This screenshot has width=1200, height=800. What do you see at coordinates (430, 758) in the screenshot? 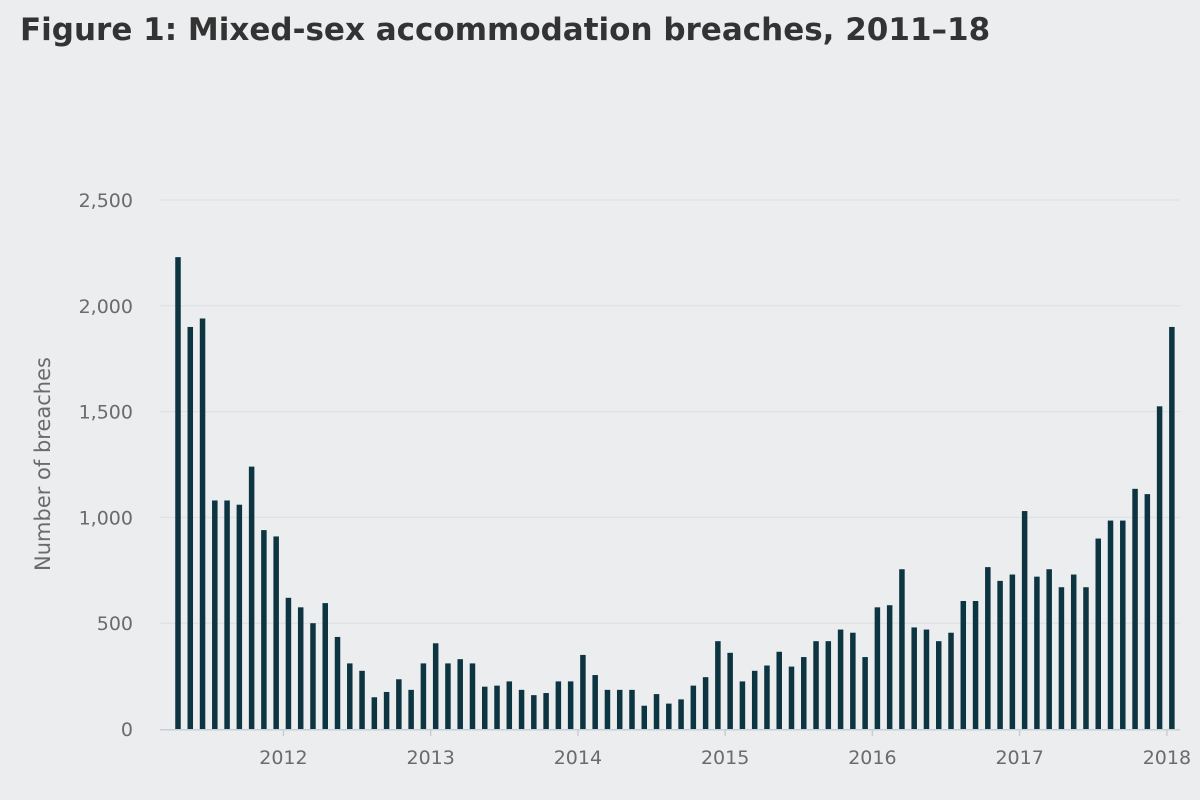
I see `x-tick-label: 2013` at bounding box center [430, 758].